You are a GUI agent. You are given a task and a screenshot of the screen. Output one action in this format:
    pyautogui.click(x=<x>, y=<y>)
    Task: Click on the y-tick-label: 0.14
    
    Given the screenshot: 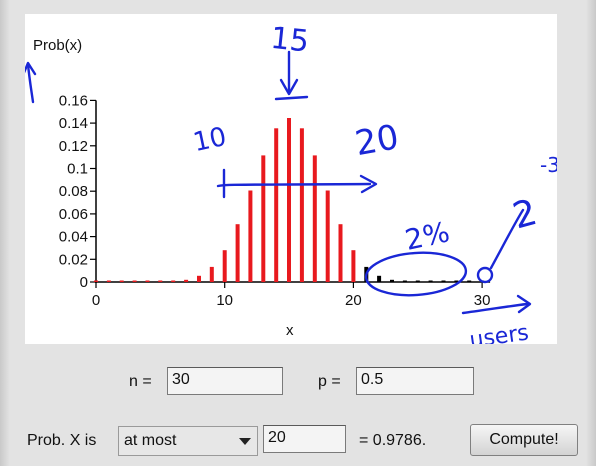 What is the action you would take?
    pyautogui.click(x=73, y=123)
    